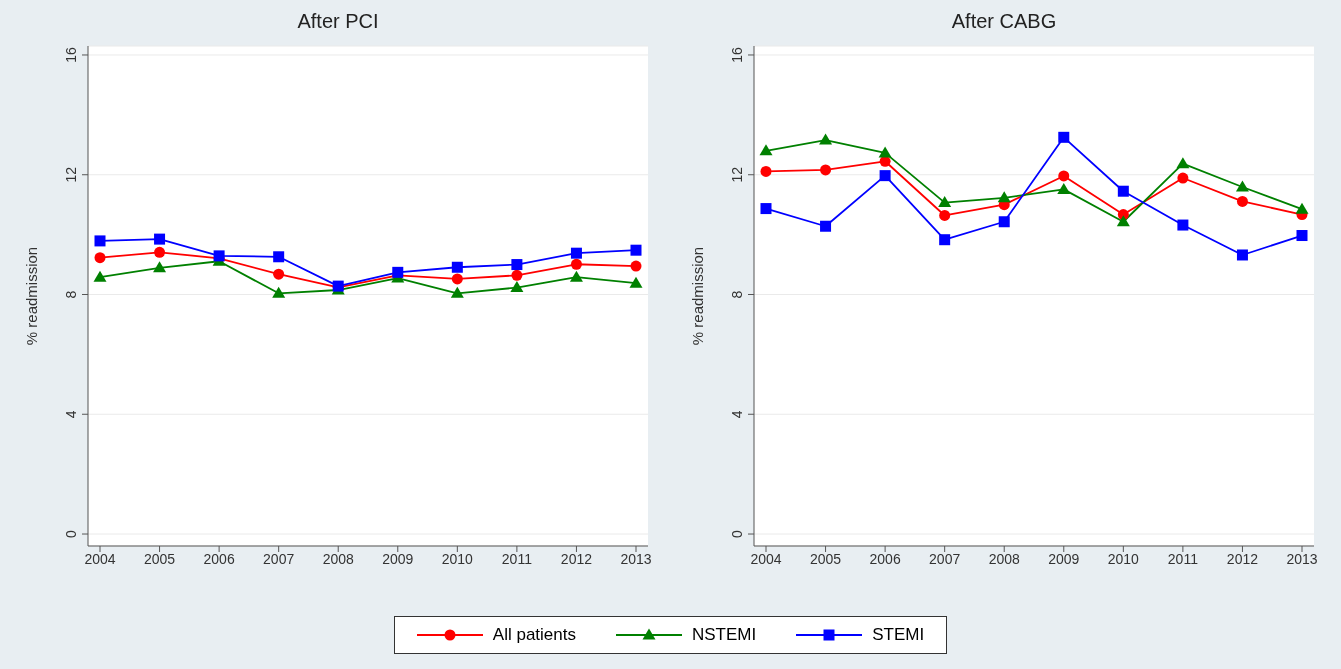  What do you see at coordinates (724, 635) in the screenshot?
I see `legend-label: NSTEMI` at bounding box center [724, 635].